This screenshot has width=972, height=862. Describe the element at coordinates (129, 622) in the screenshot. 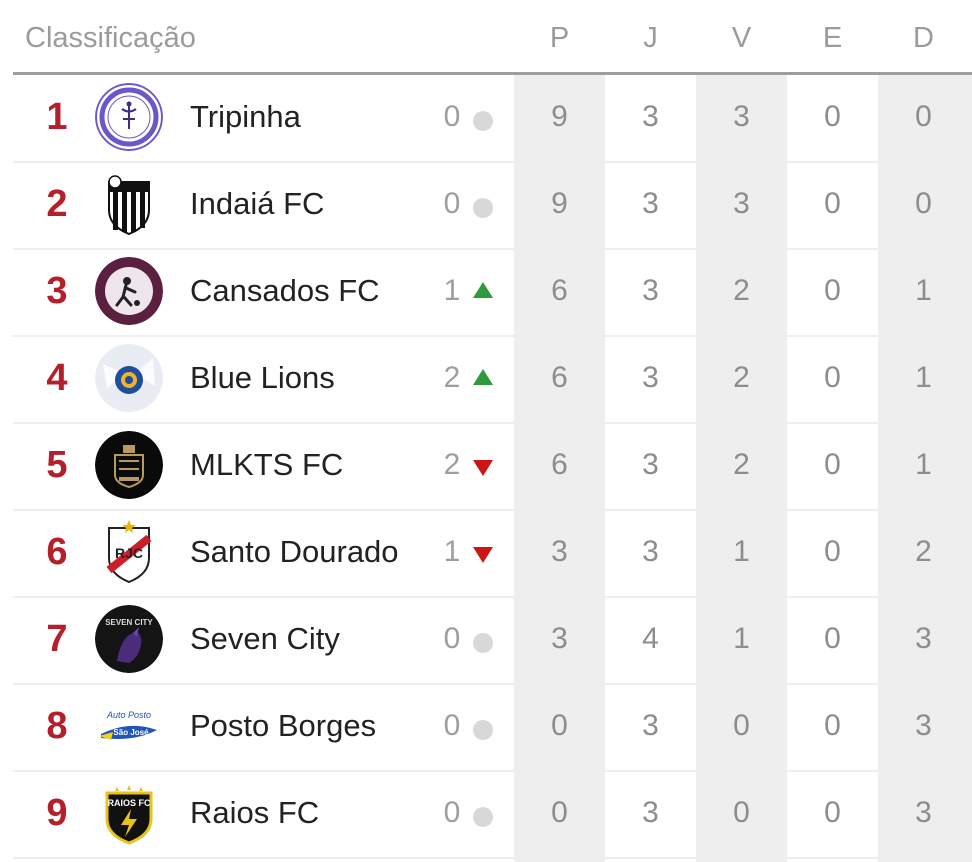

I see `svg-text: SEVEN CITY` at that location.